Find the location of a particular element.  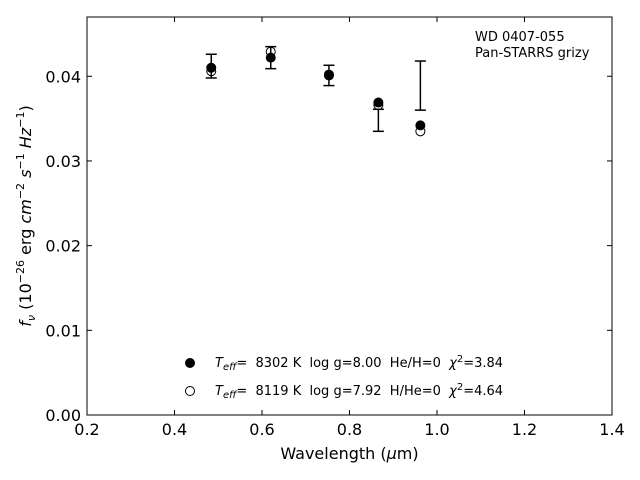

x-tick-label-1: 0.4 is located at coordinates (174, 429).